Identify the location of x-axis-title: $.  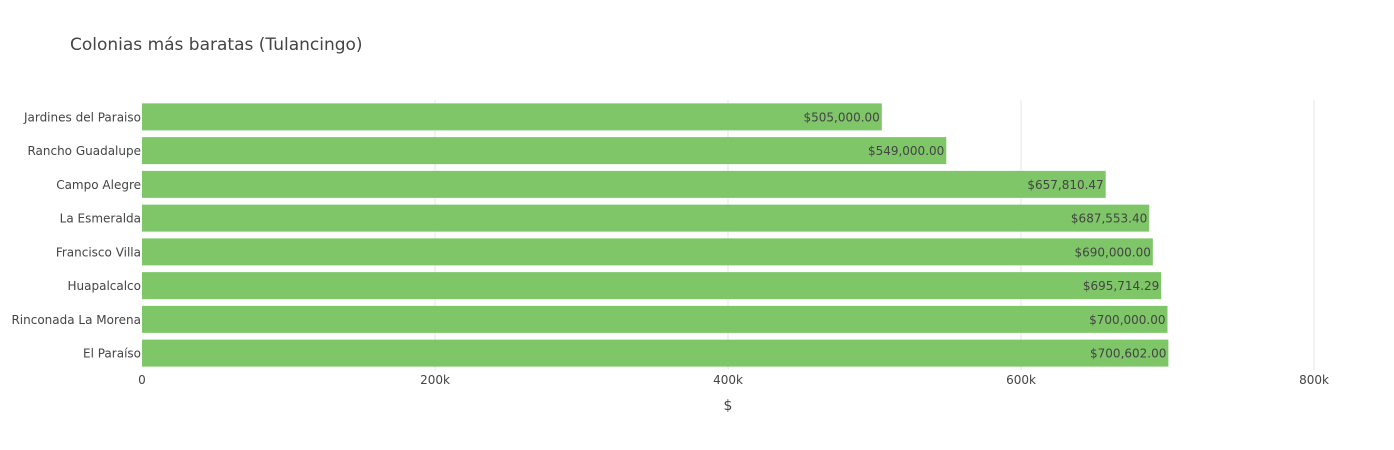
(728, 406).